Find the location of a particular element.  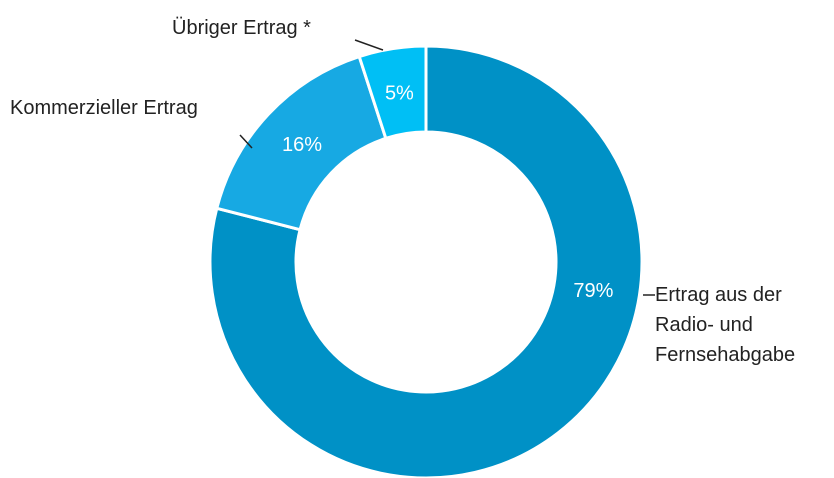

category-label: Kommerzieller Ertrag is located at coordinates (104, 108).